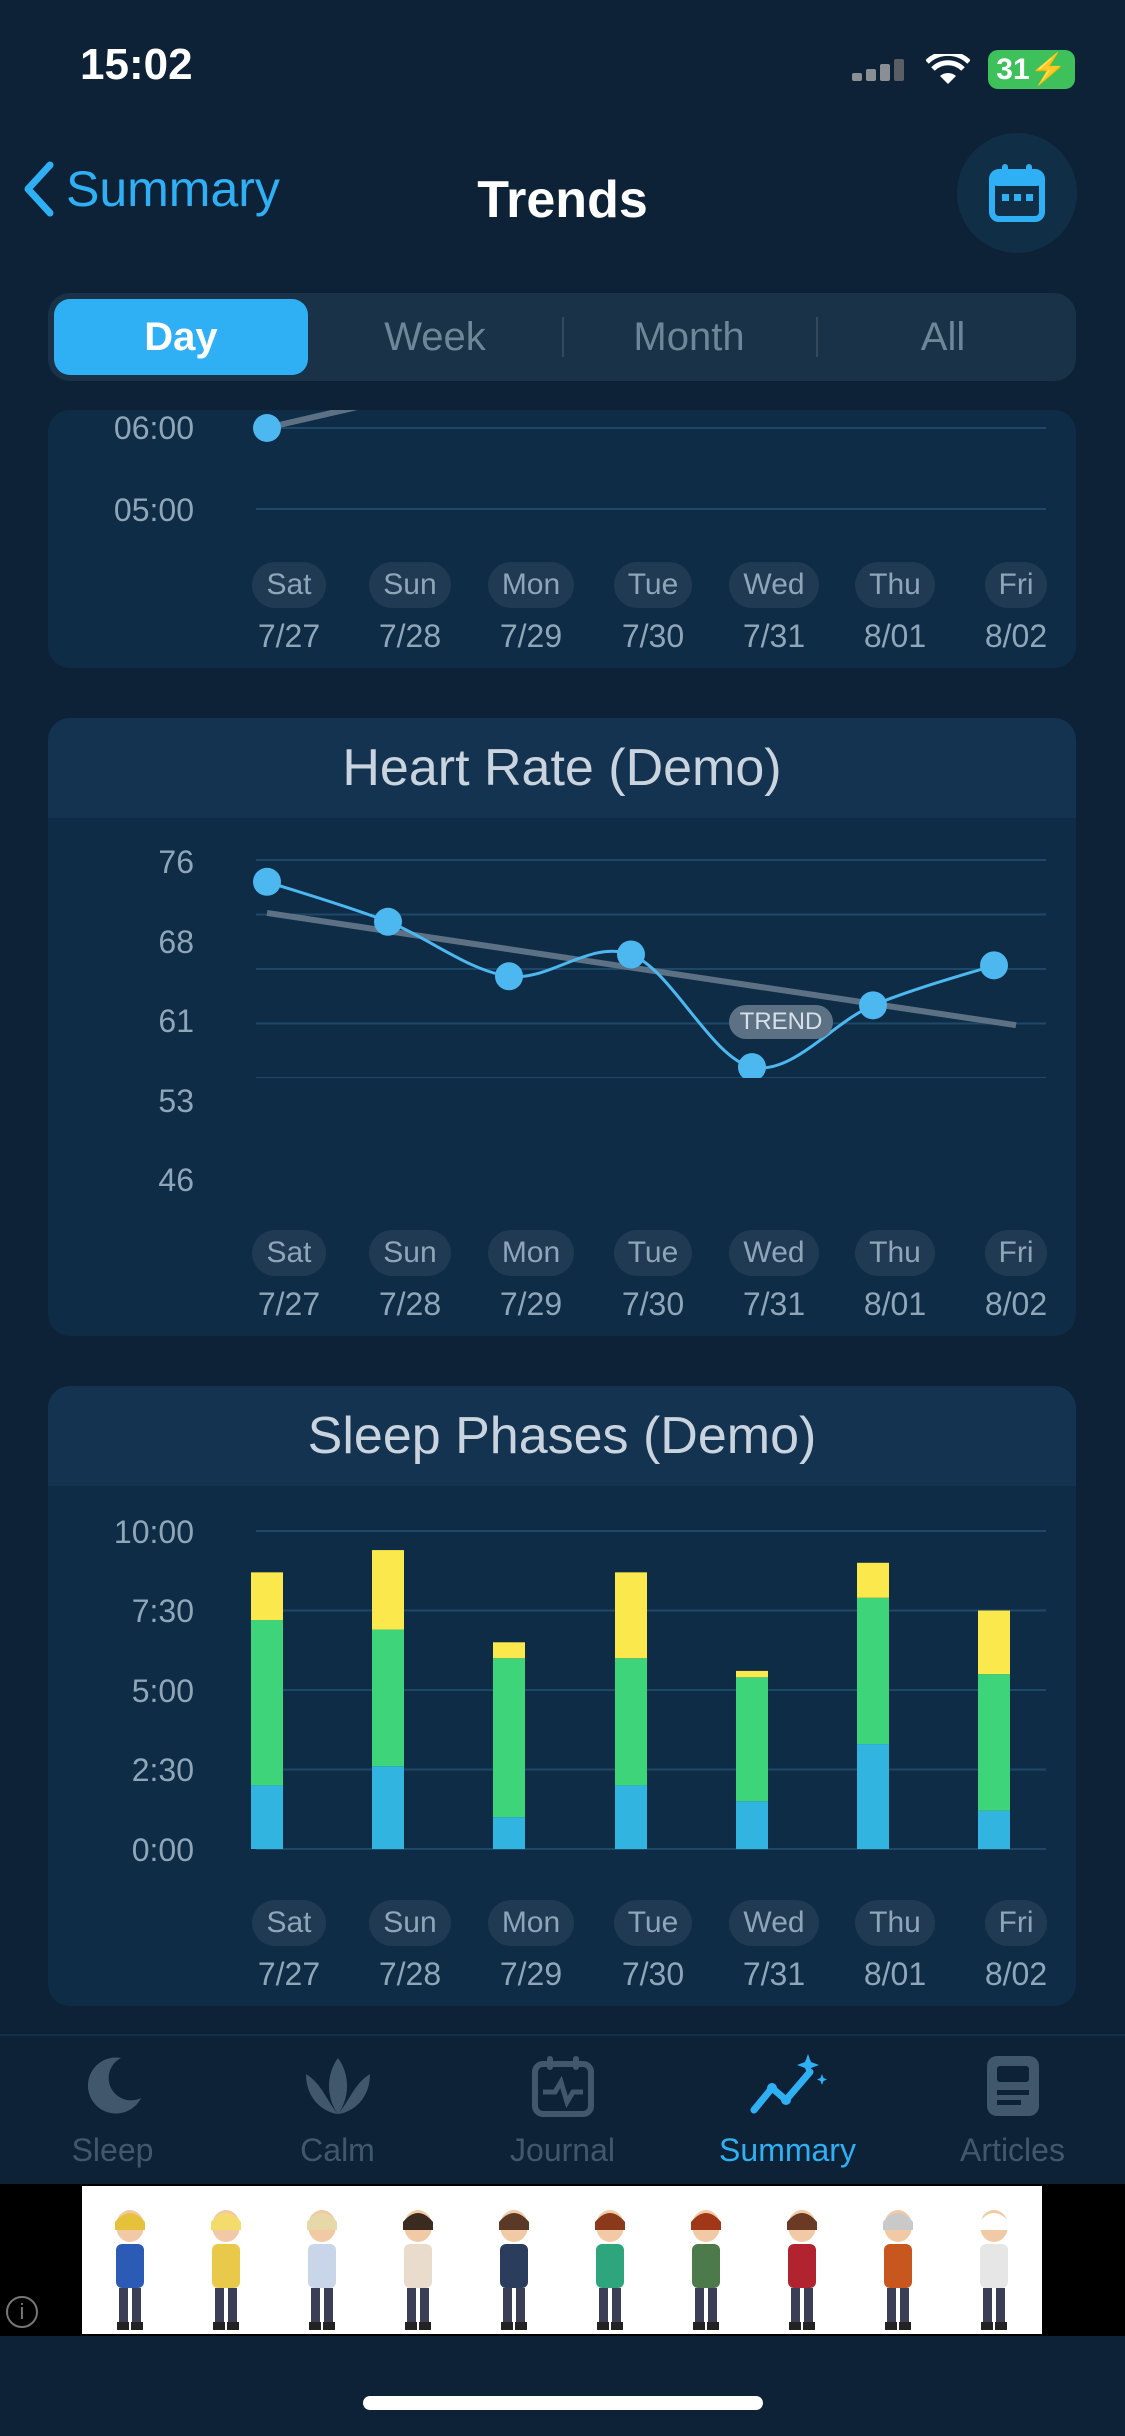 The image size is (1125, 2436). What do you see at coordinates (1013, 69) in the screenshot?
I see `battery-level: 31` at bounding box center [1013, 69].